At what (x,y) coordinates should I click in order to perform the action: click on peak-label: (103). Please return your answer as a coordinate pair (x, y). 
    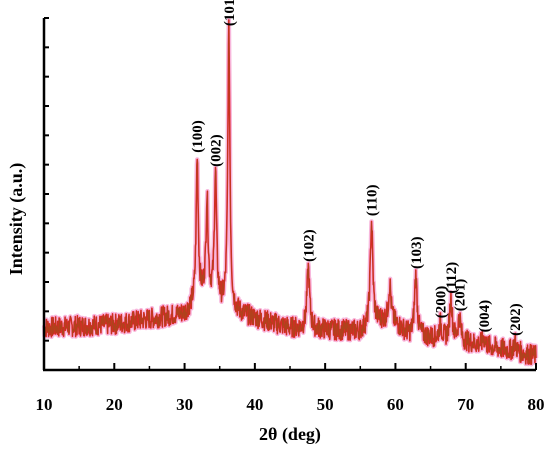
    Looking at the image, I should click on (417, 252).